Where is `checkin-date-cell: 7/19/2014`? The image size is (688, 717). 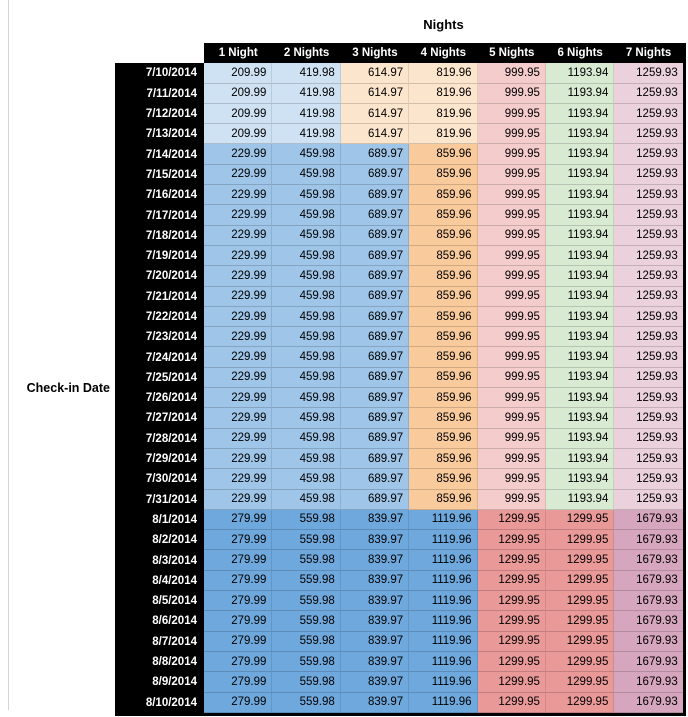
checkin-date-cell: 7/19/2014 is located at coordinates (159, 256).